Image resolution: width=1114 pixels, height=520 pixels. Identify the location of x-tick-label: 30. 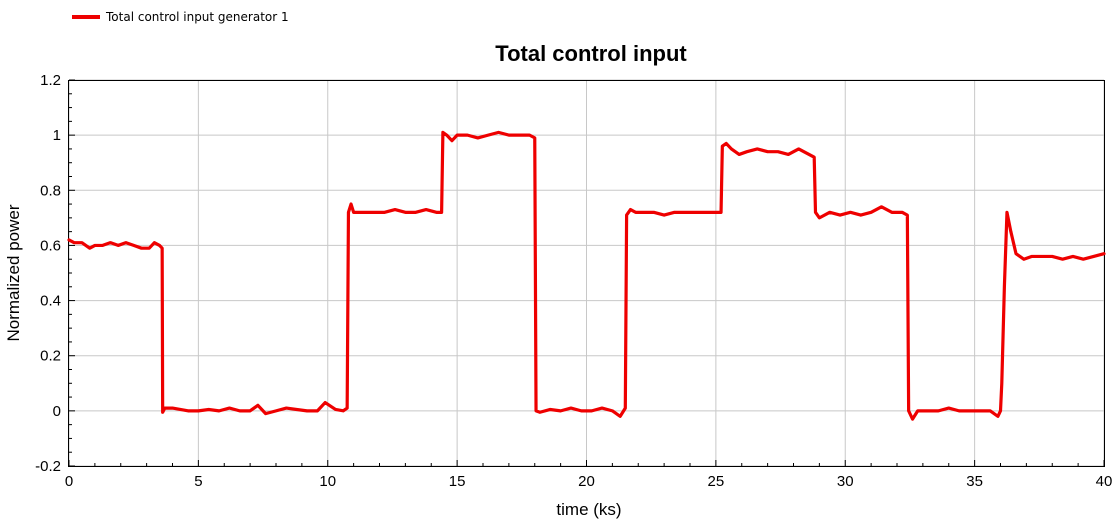
(845, 481).